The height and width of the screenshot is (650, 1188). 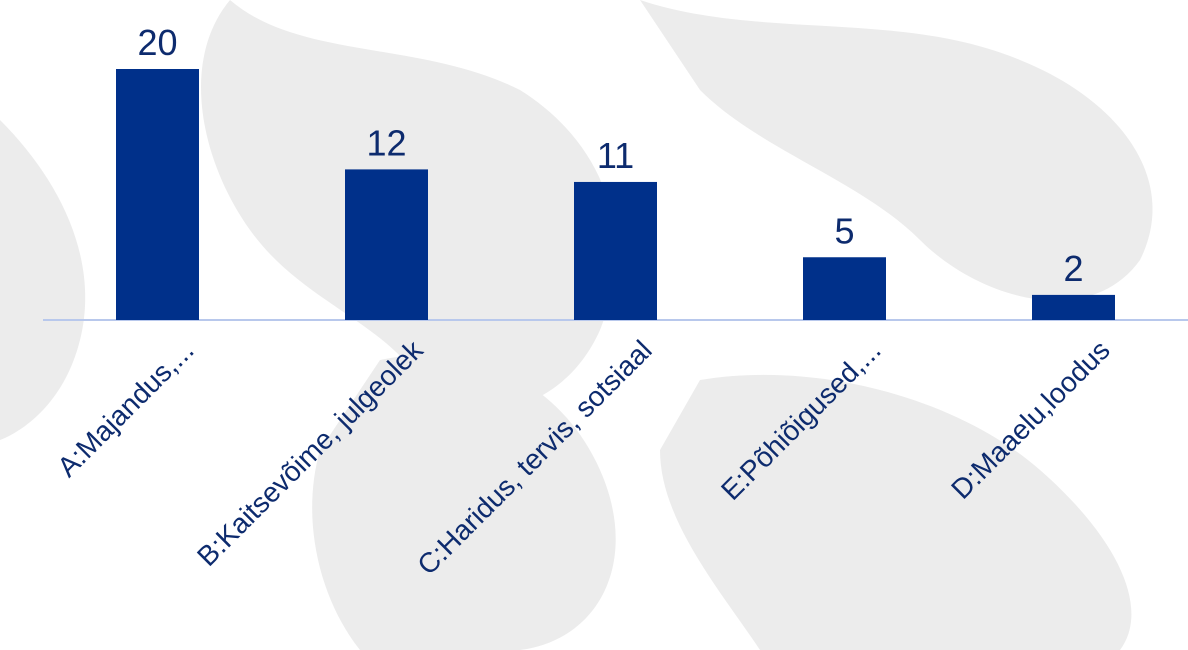 I want to click on value-label: 5, so click(x=844, y=230).